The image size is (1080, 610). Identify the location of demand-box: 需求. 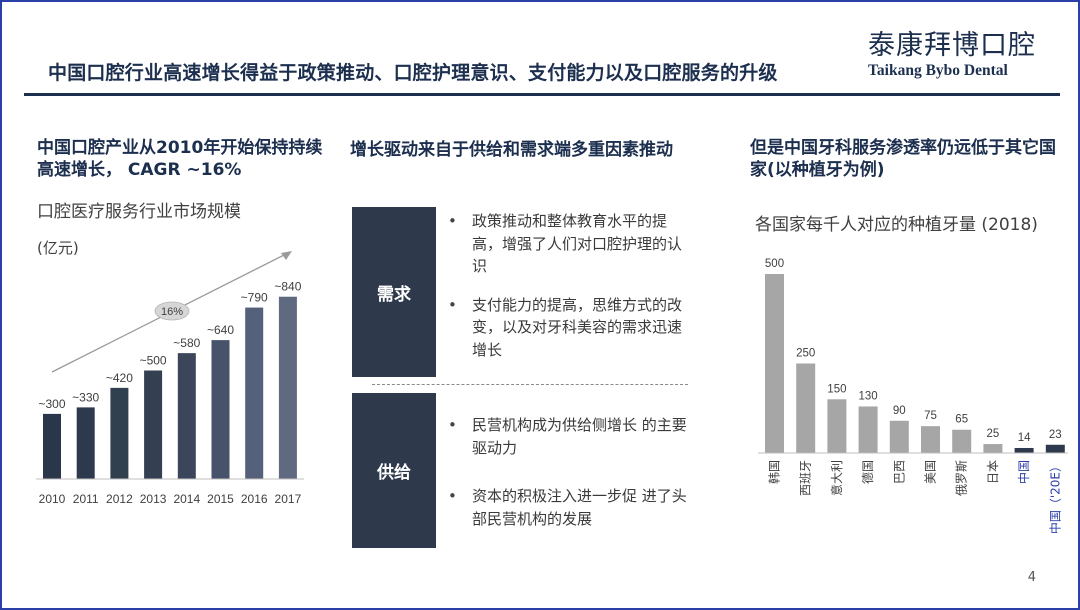
(394, 292).